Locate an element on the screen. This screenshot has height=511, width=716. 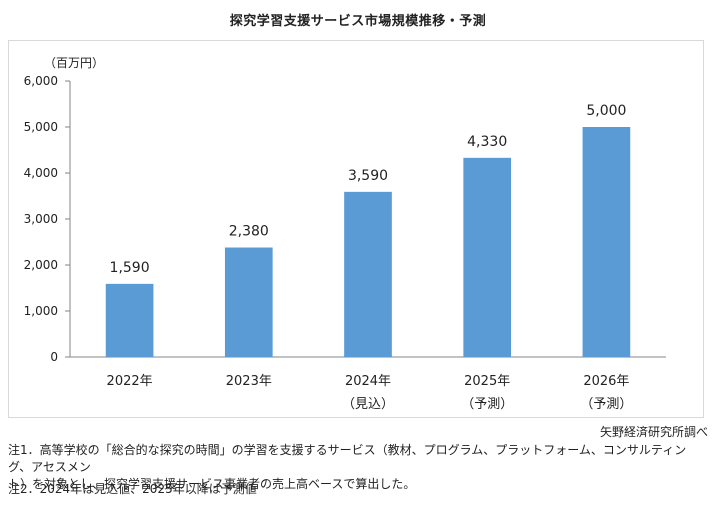
note-2: 注2．2024年は見込値、2025年以降は予測値 is located at coordinates (132, 489).